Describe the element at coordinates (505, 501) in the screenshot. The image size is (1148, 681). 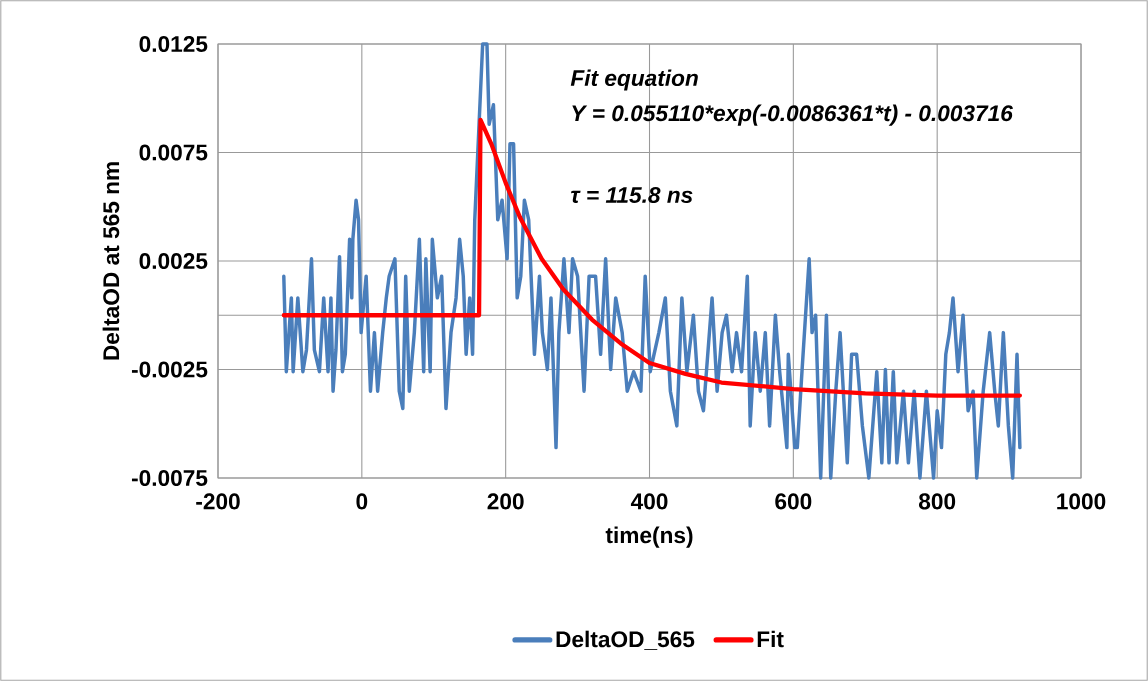
I see `x-tick-label: 200` at that location.